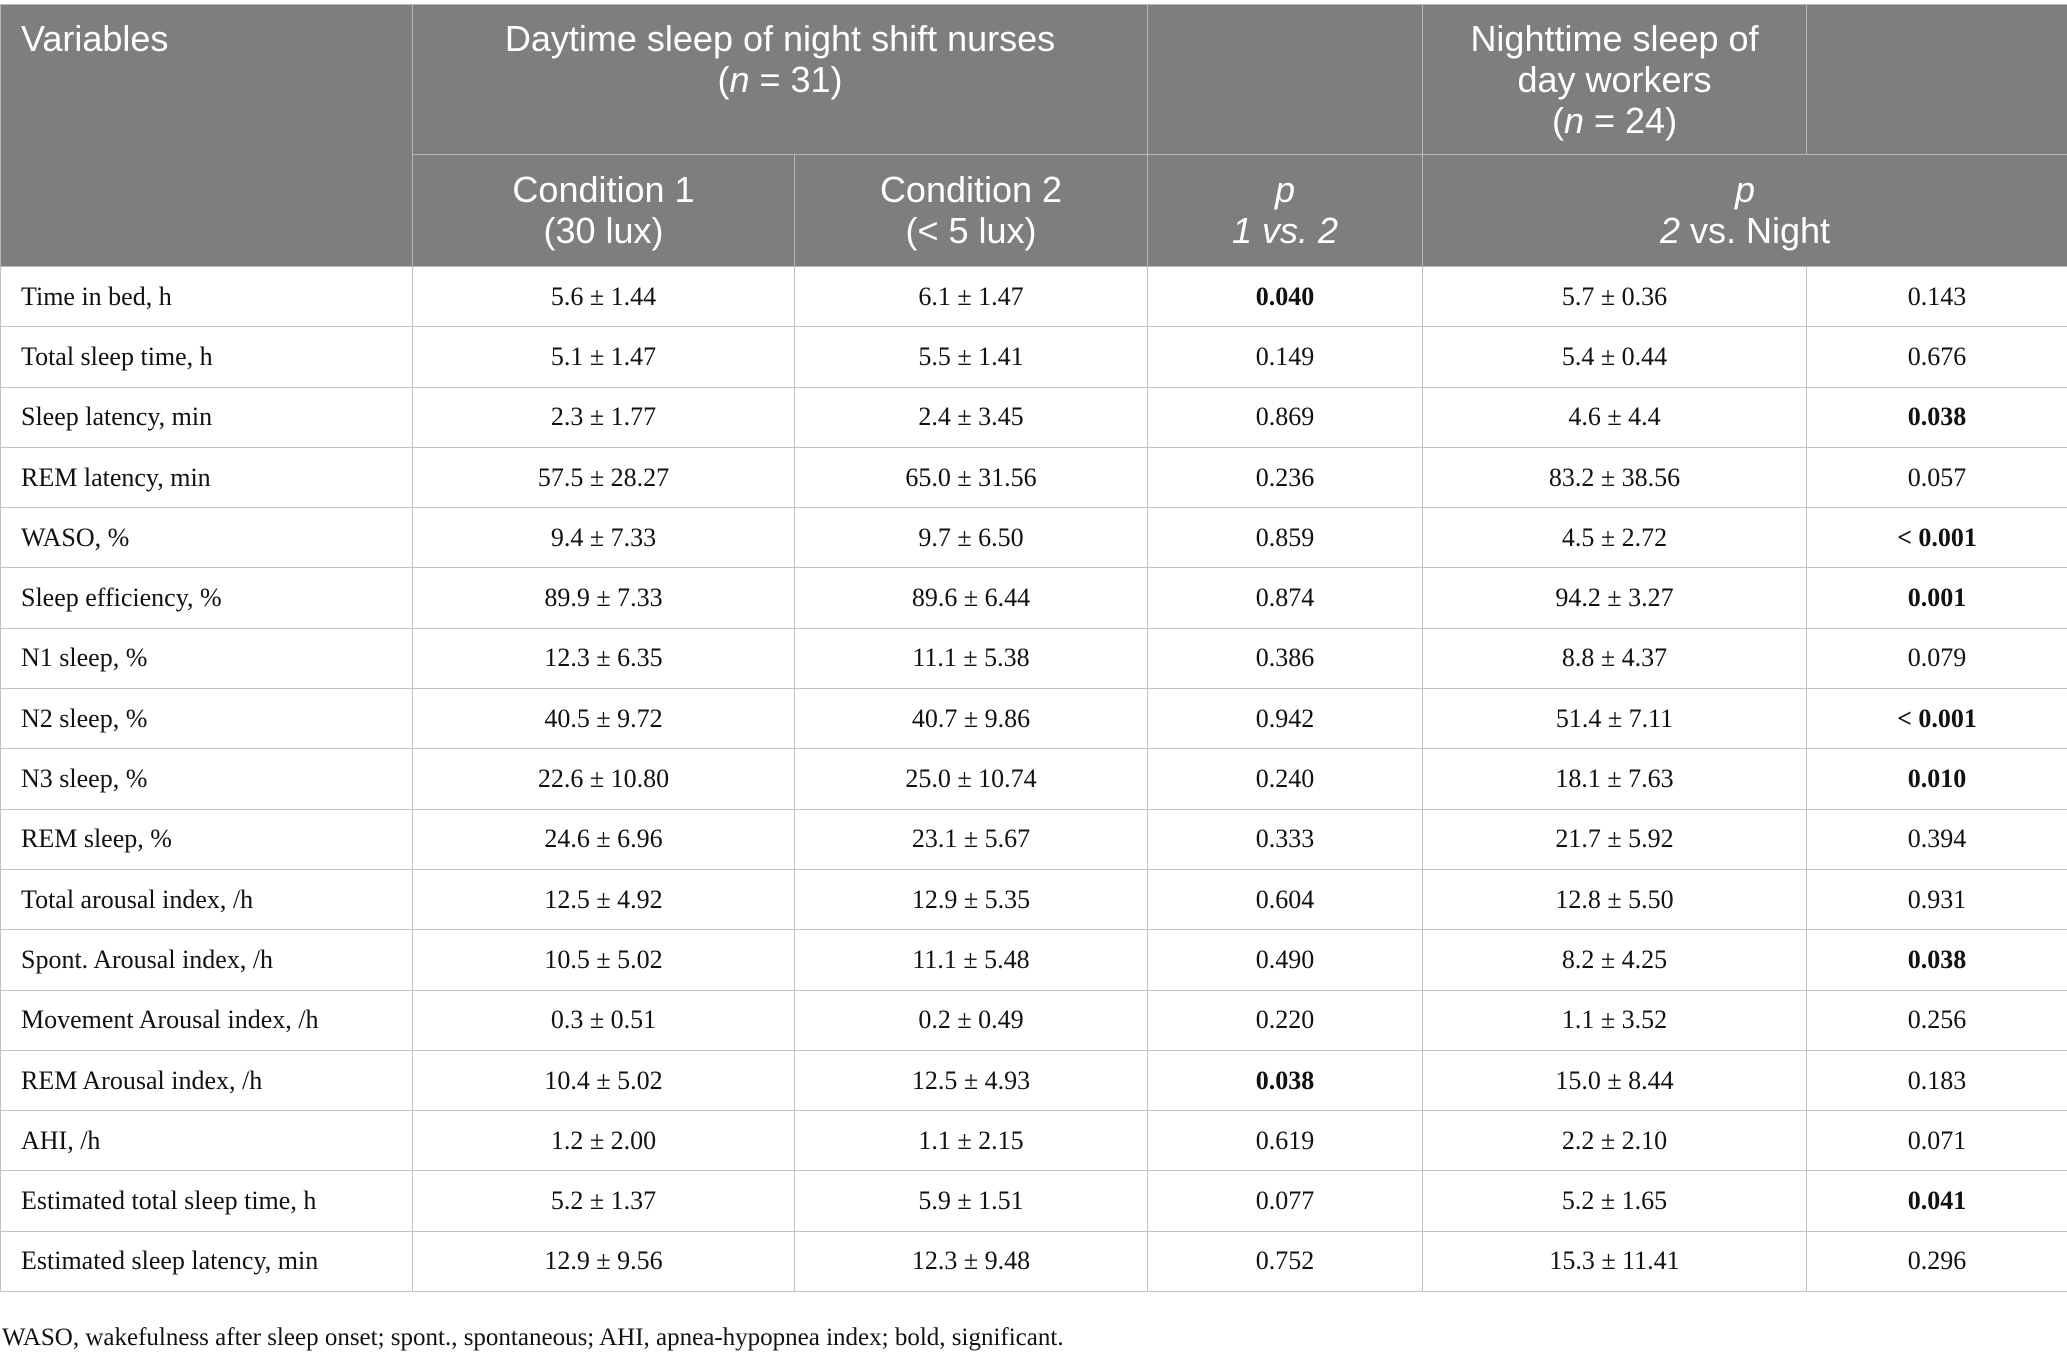 The height and width of the screenshot is (1362, 2067). What do you see at coordinates (1285, 296) in the screenshot?
I see `p-1-vs-2-value: 0.040` at bounding box center [1285, 296].